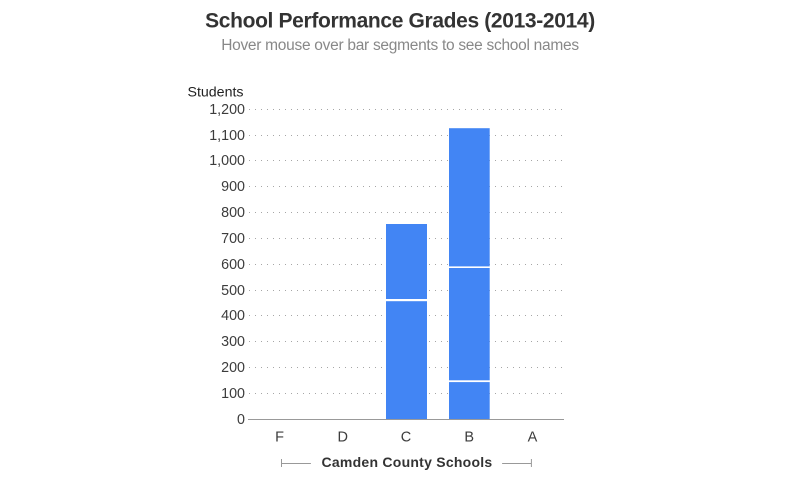 This screenshot has width=800, height=500. Describe the element at coordinates (233, 213) in the screenshot. I see `svg-text: 800` at that location.